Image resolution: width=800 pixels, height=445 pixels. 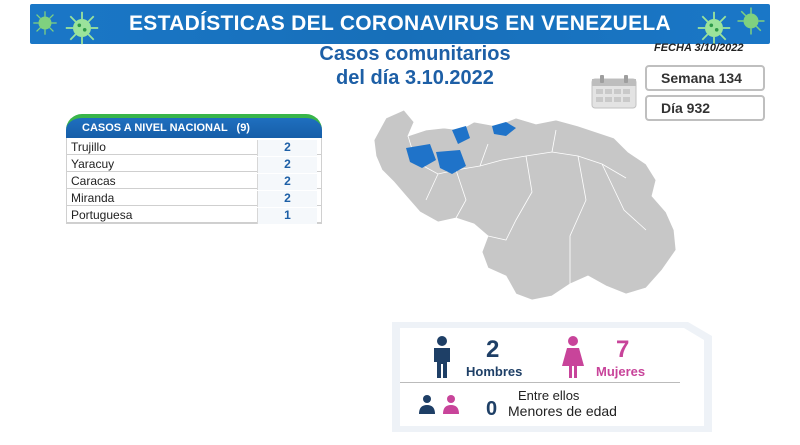 What do you see at coordinates (573, 357) in the screenshot?
I see `woman-icon` at bounding box center [573, 357].